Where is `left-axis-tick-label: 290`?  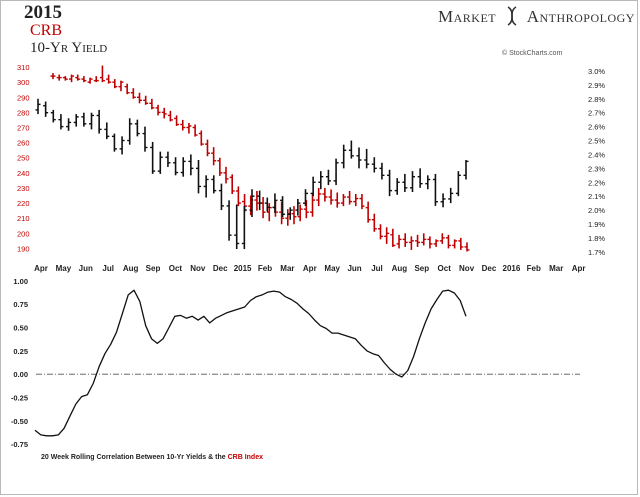
left-axis-tick-label: 290 is located at coordinates (23, 97).